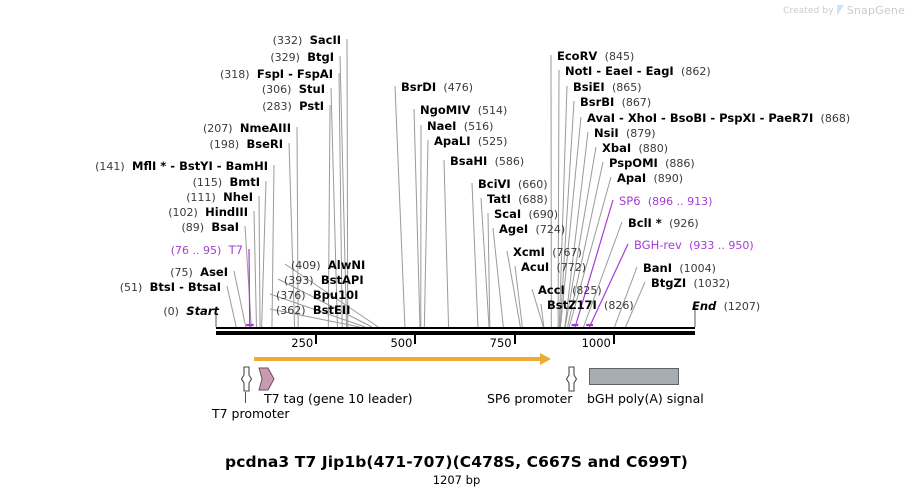  I want to click on enzyme-label-noti: NotI - EaeI - EagI (862), so click(638, 71).